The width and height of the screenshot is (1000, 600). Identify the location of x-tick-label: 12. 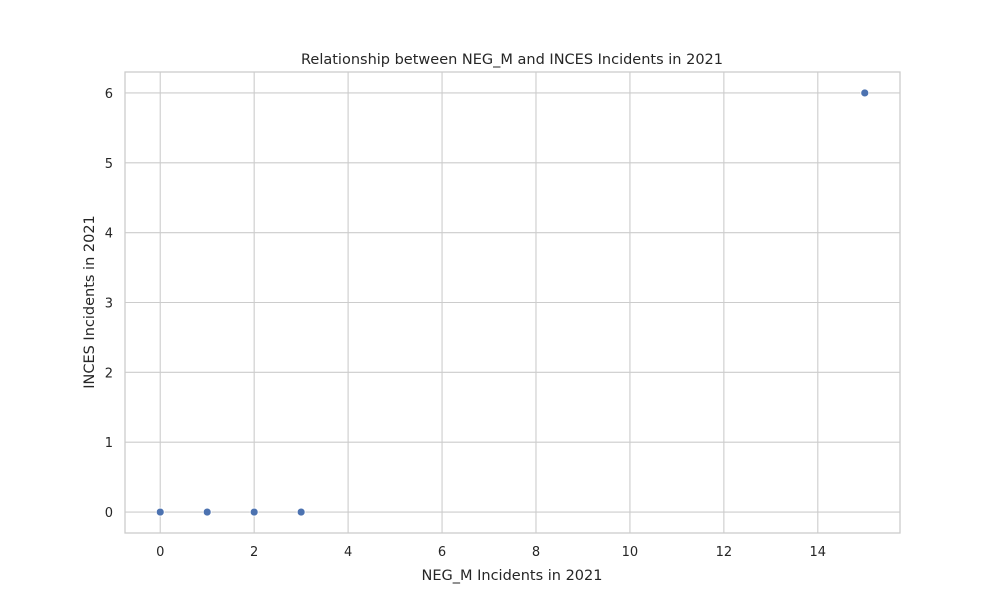
(724, 552).